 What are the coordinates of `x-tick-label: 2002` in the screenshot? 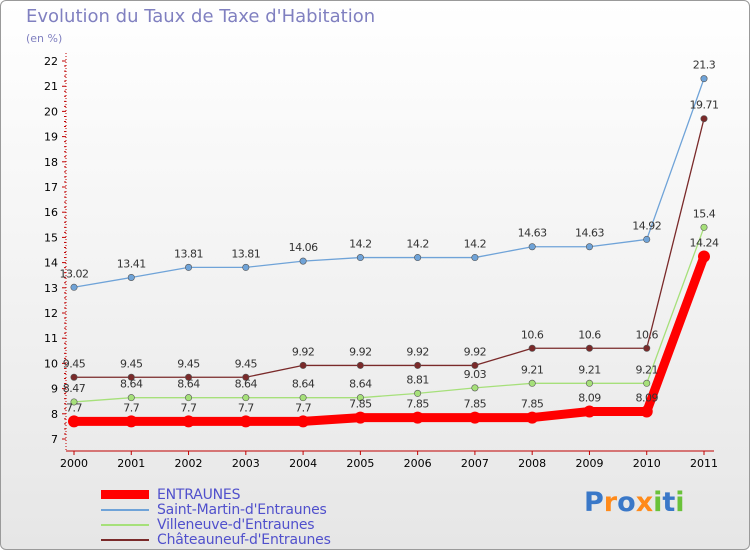 It's located at (189, 463).